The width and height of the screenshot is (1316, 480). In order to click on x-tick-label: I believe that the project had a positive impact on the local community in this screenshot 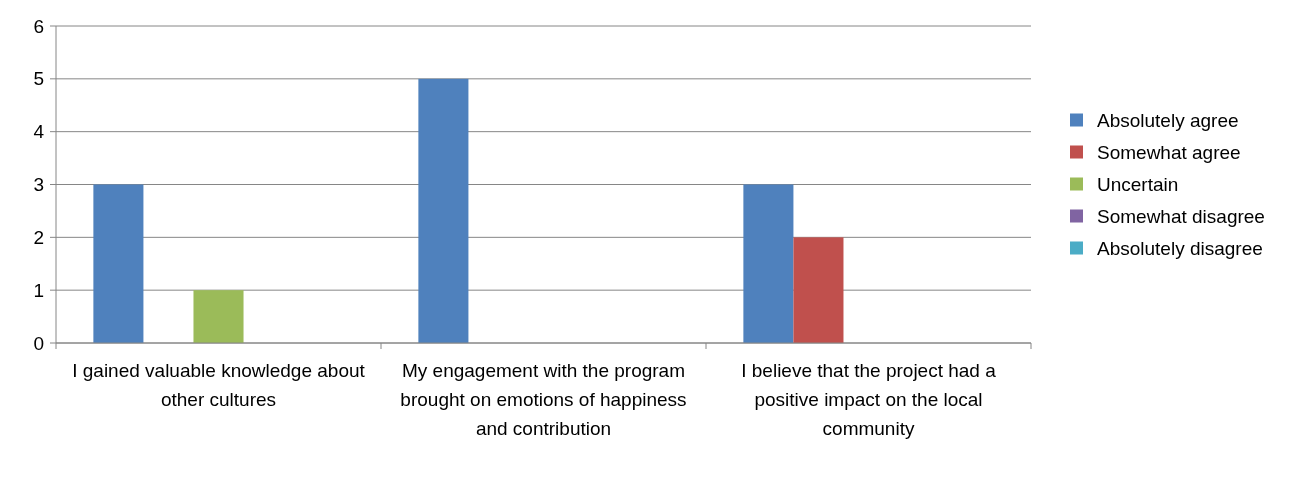, I will do `click(869, 399)`.